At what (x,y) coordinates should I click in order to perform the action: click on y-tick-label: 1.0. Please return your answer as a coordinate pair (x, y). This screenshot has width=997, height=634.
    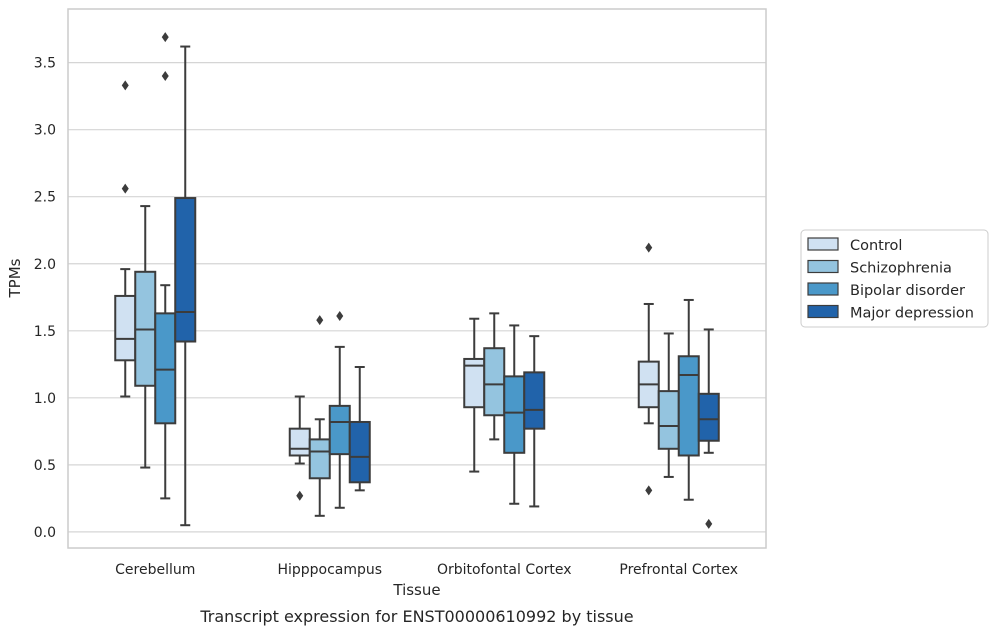
    Looking at the image, I should click on (45, 399).